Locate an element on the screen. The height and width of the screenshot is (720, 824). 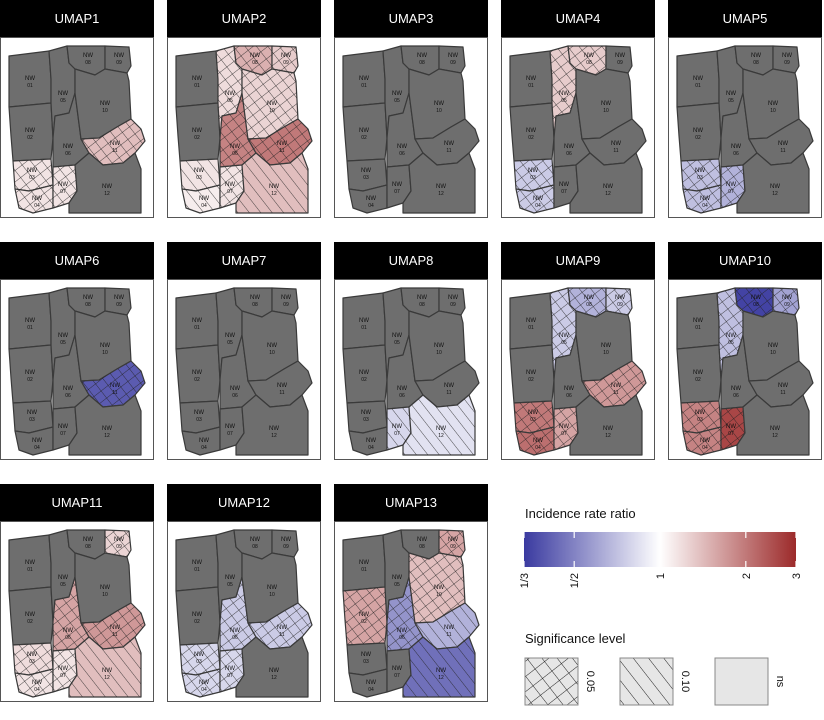
colorbar-title: Incidence rate ratio is located at coordinates (580, 513).